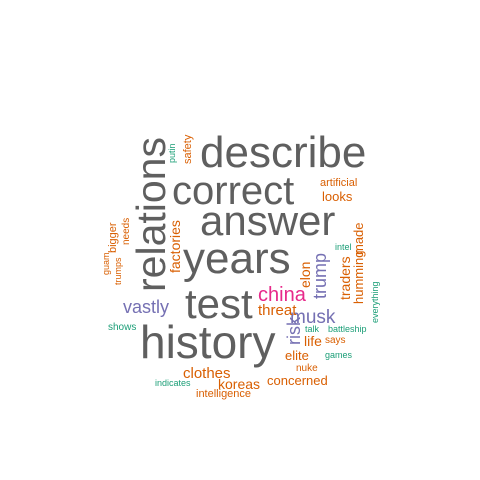 This screenshot has height=480, width=480. Describe the element at coordinates (337, 196) in the screenshot. I see `word-looks: looks` at that location.